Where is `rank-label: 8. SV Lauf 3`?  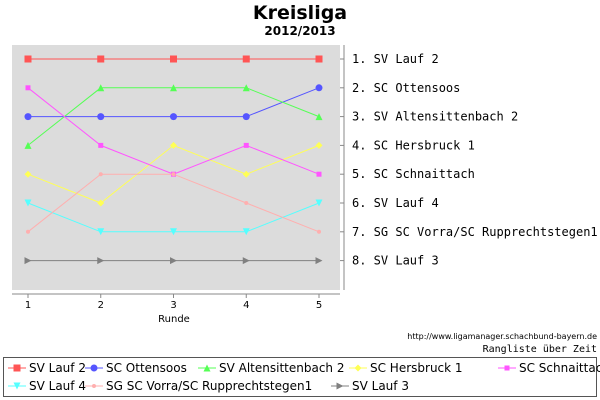
rank-label: 8. SV Lauf 3 is located at coordinates (395, 261).